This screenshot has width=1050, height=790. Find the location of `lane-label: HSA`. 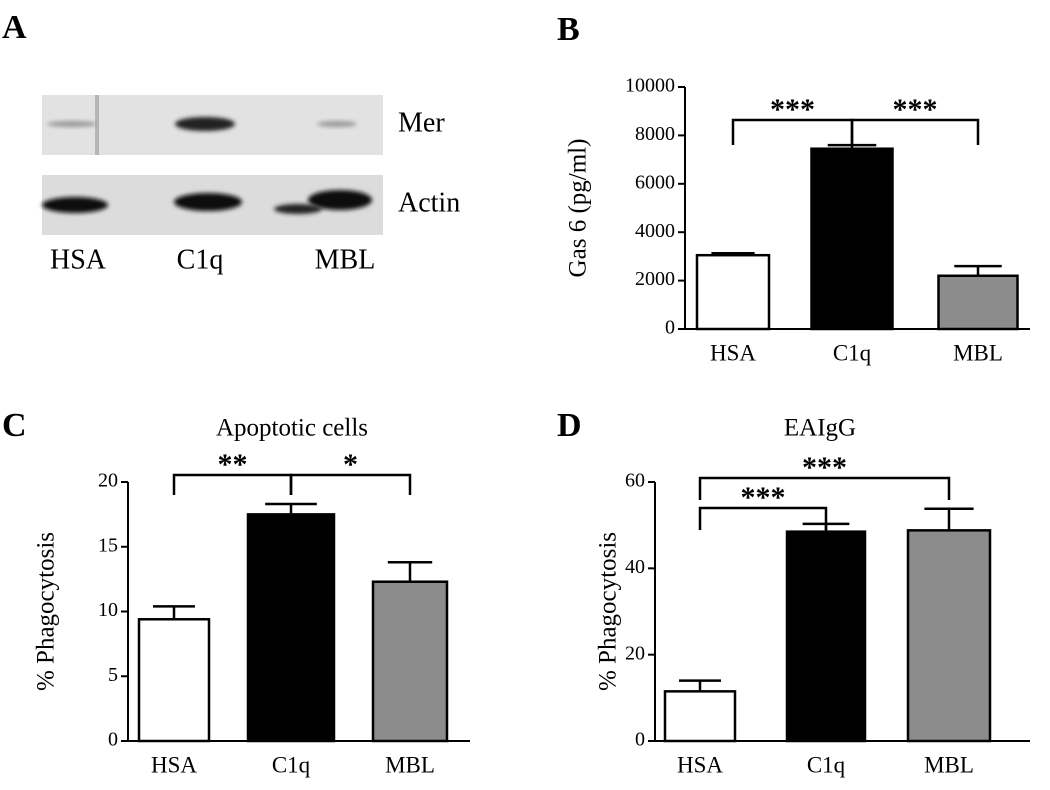

lane-label: HSA is located at coordinates (78, 259).